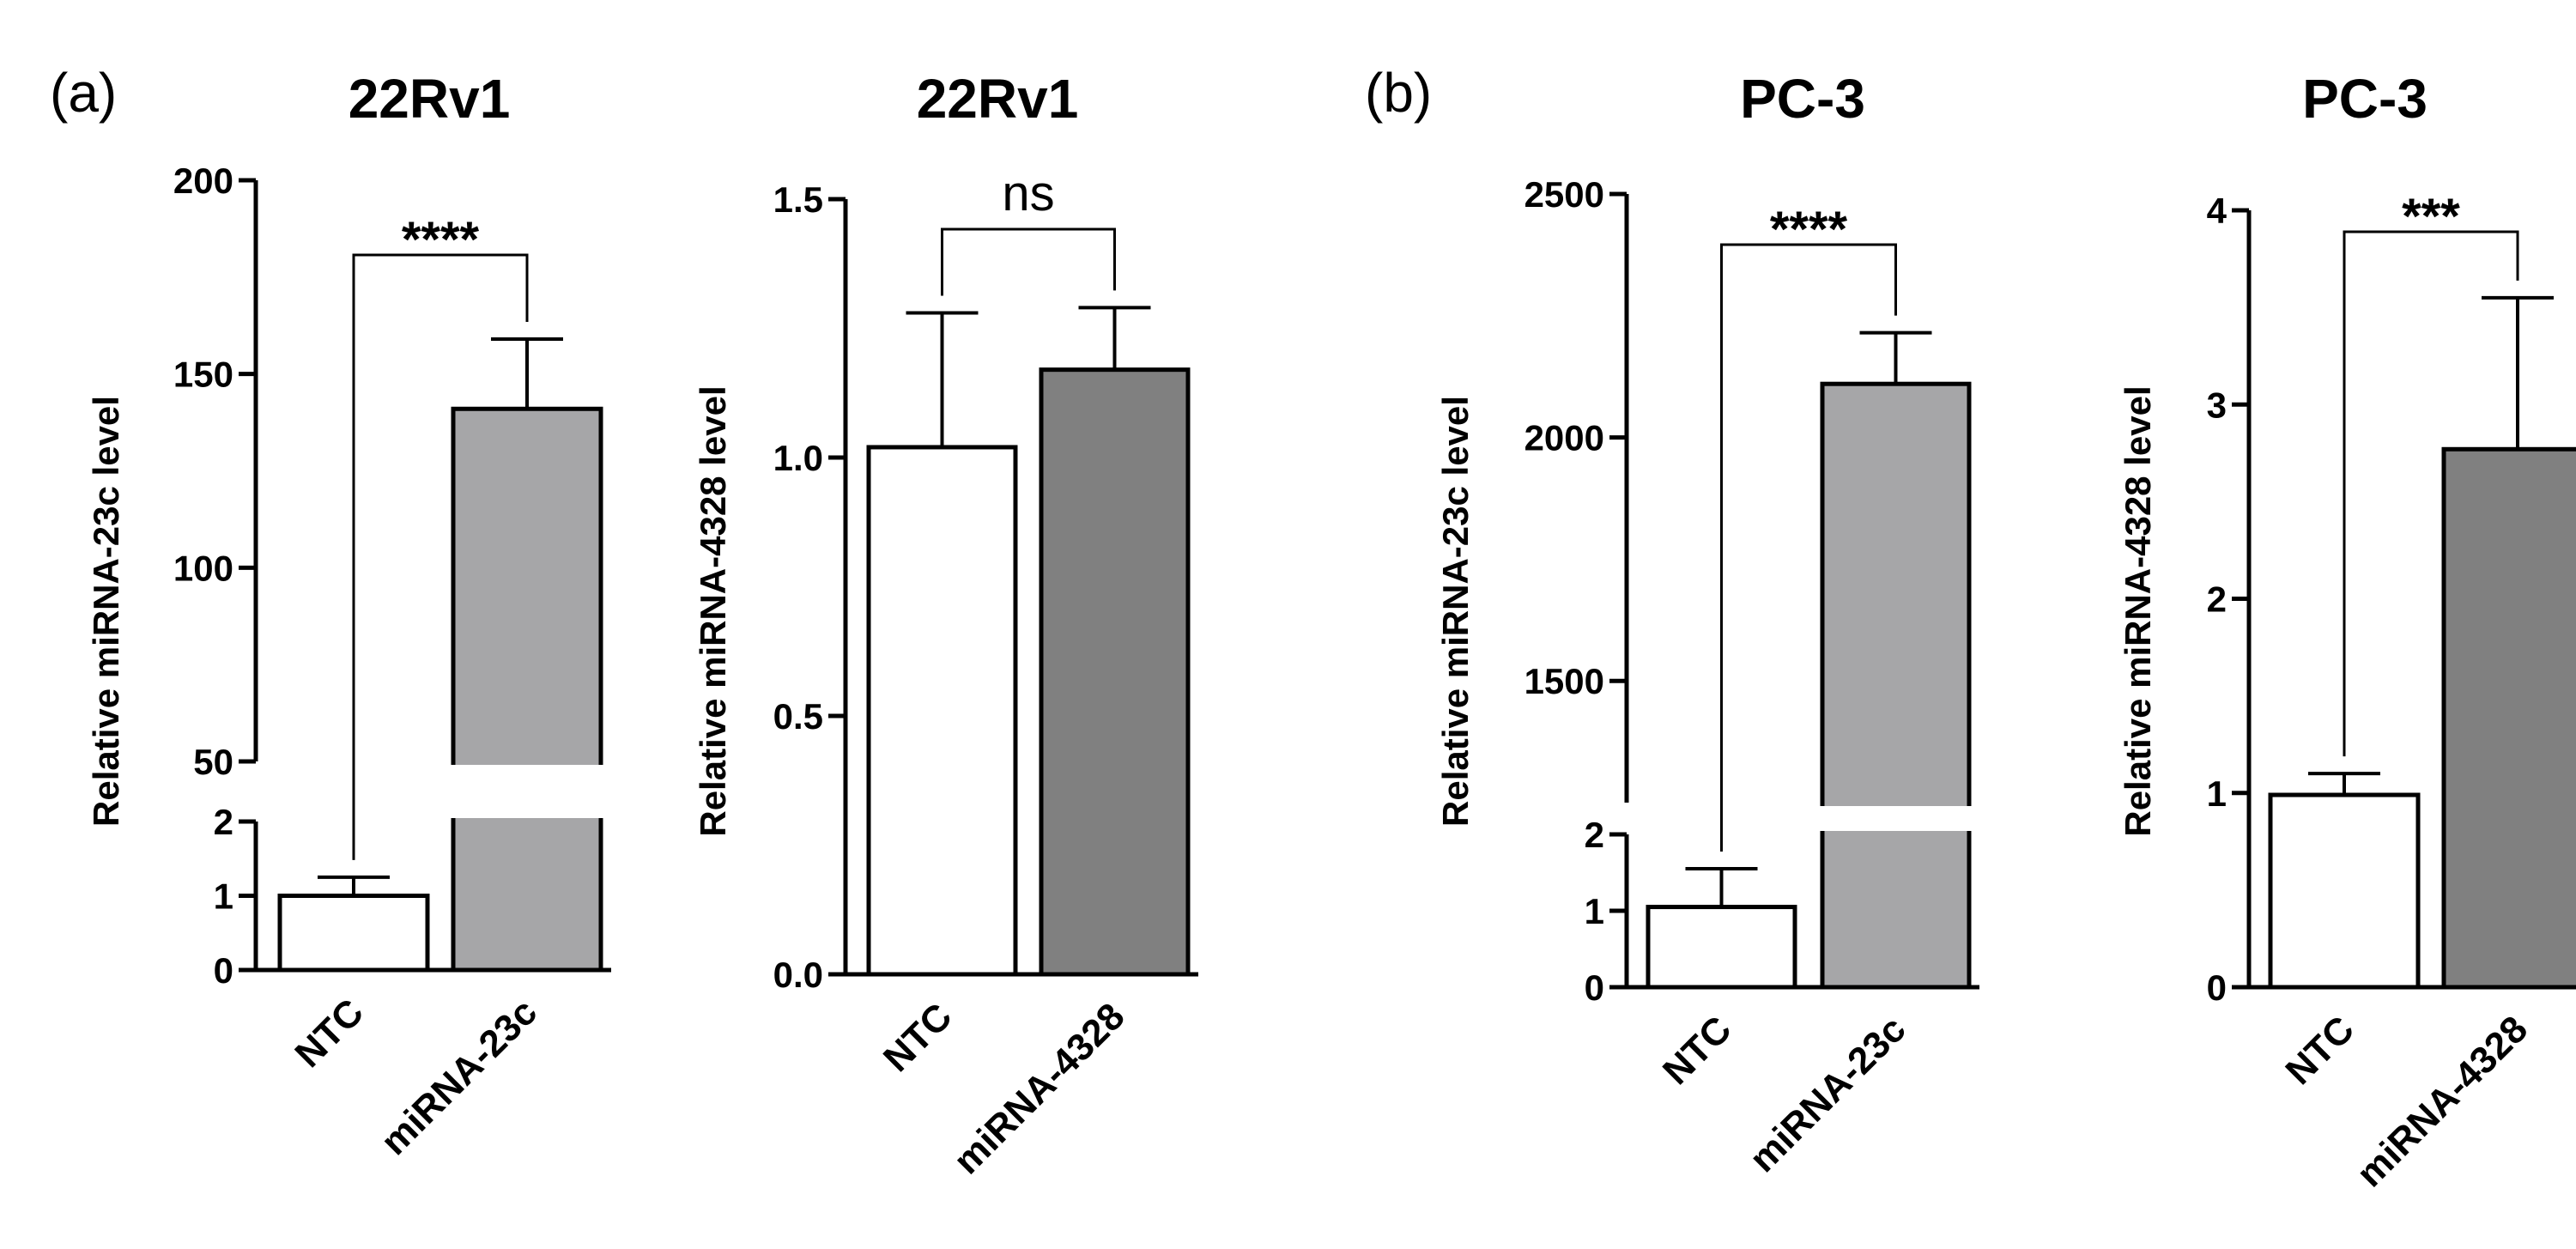 This screenshot has height=1249, width=2576. What do you see at coordinates (203, 568) in the screenshot?
I see `y-tick-label: 100` at bounding box center [203, 568].